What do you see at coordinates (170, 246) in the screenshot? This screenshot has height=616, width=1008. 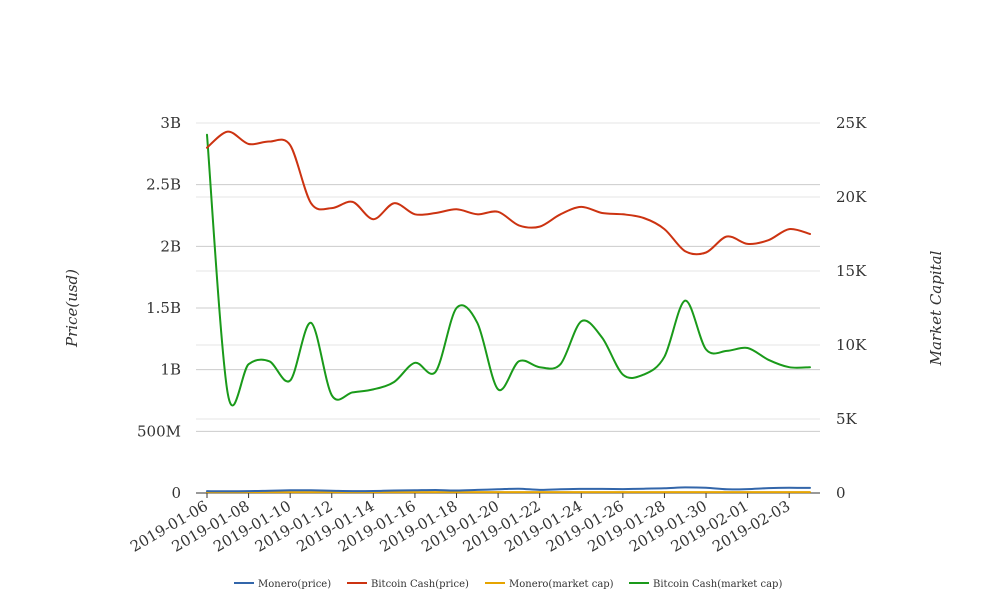 I see `y-tick-label: 2B` at bounding box center [170, 246].